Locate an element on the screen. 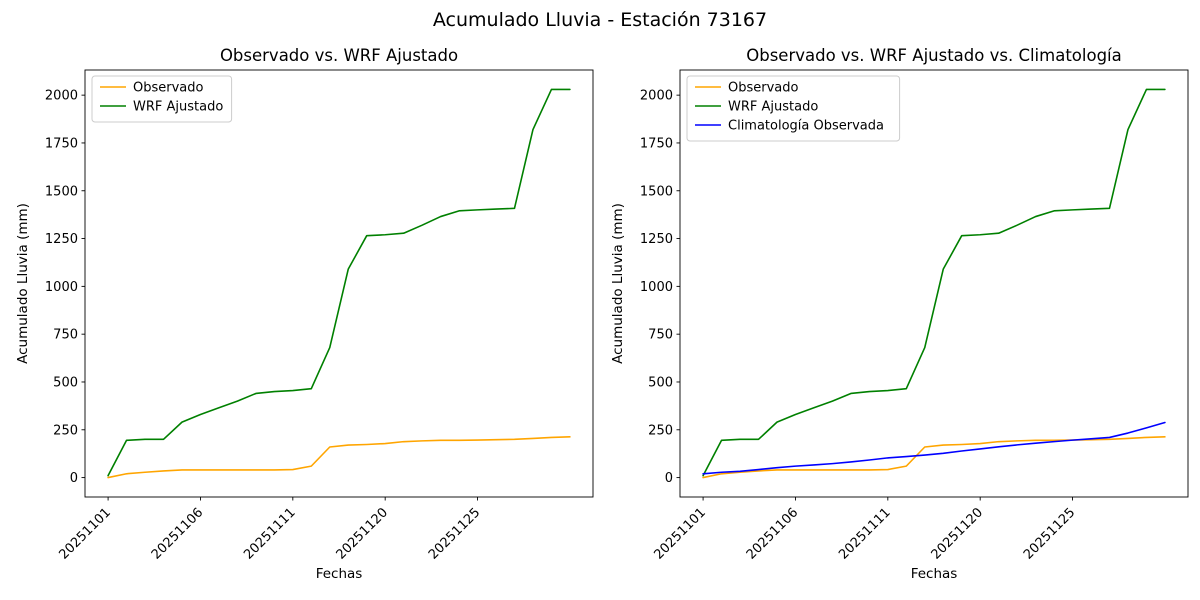  series-line-climatolog-a-observada is located at coordinates (934, 448).